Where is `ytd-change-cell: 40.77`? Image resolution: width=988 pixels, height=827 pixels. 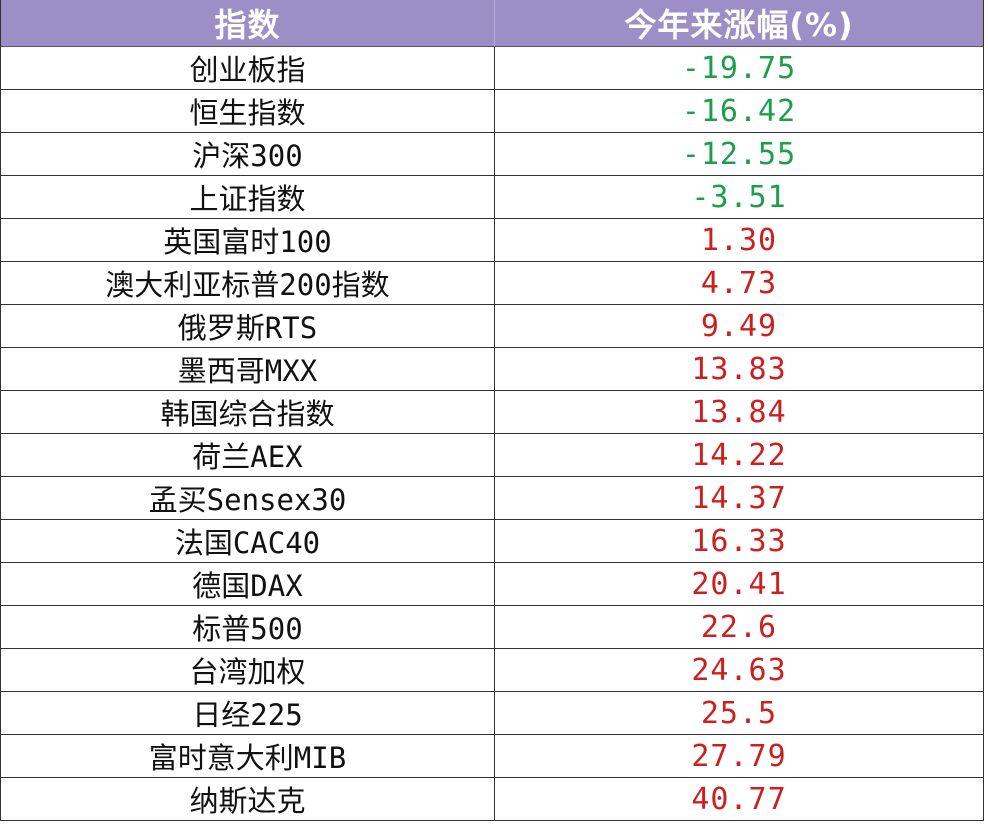 ytd-change-cell: 40.77 is located at coordinates (739, 799).